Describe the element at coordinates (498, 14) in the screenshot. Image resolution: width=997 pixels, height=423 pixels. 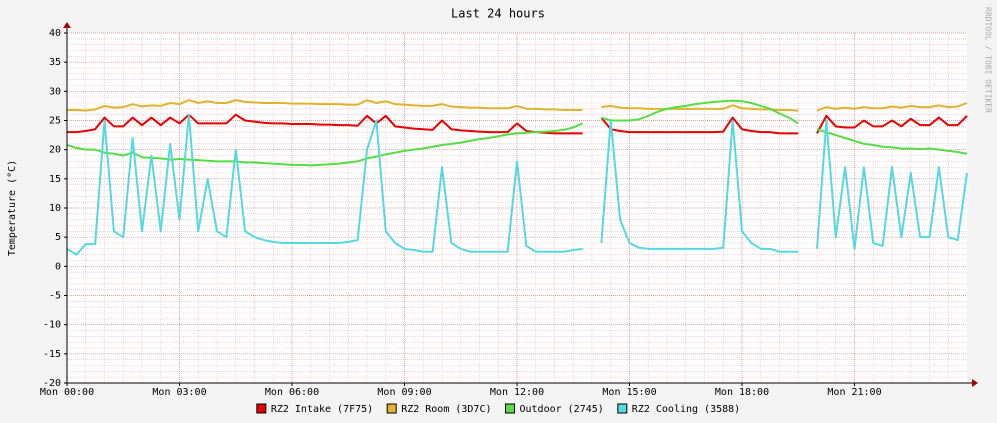
I see `chart-title: Last 24 hours` at that location.